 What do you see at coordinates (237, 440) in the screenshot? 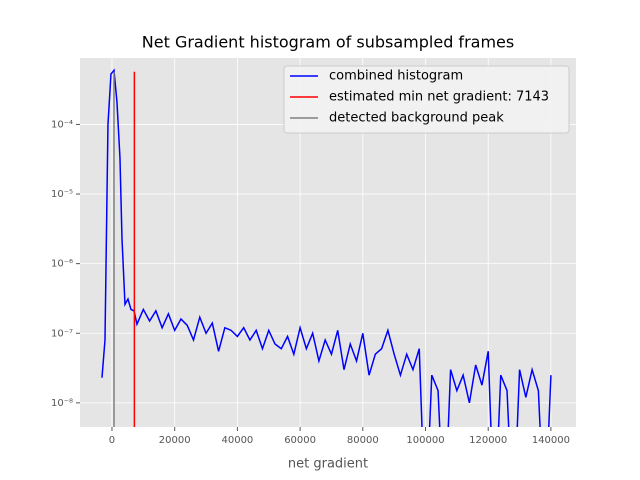
I see `x-tick-label: 40000` at bounding box center [237, 440].